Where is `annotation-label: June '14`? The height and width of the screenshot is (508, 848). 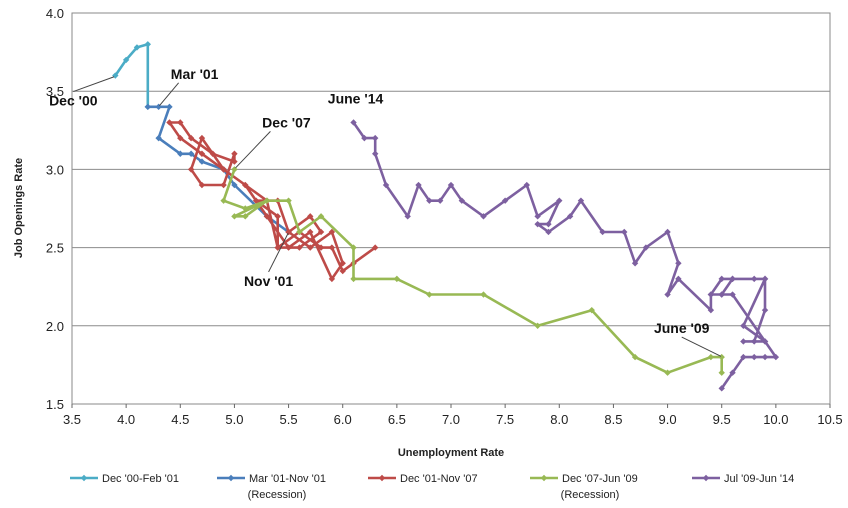
annotation-label: June '14 is located at coordinates (356, 98).